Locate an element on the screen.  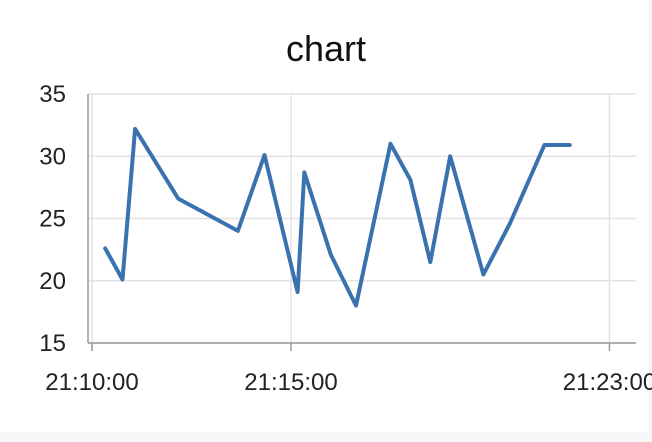
y-tick-label: 35 is located at coordinates (52, 94).